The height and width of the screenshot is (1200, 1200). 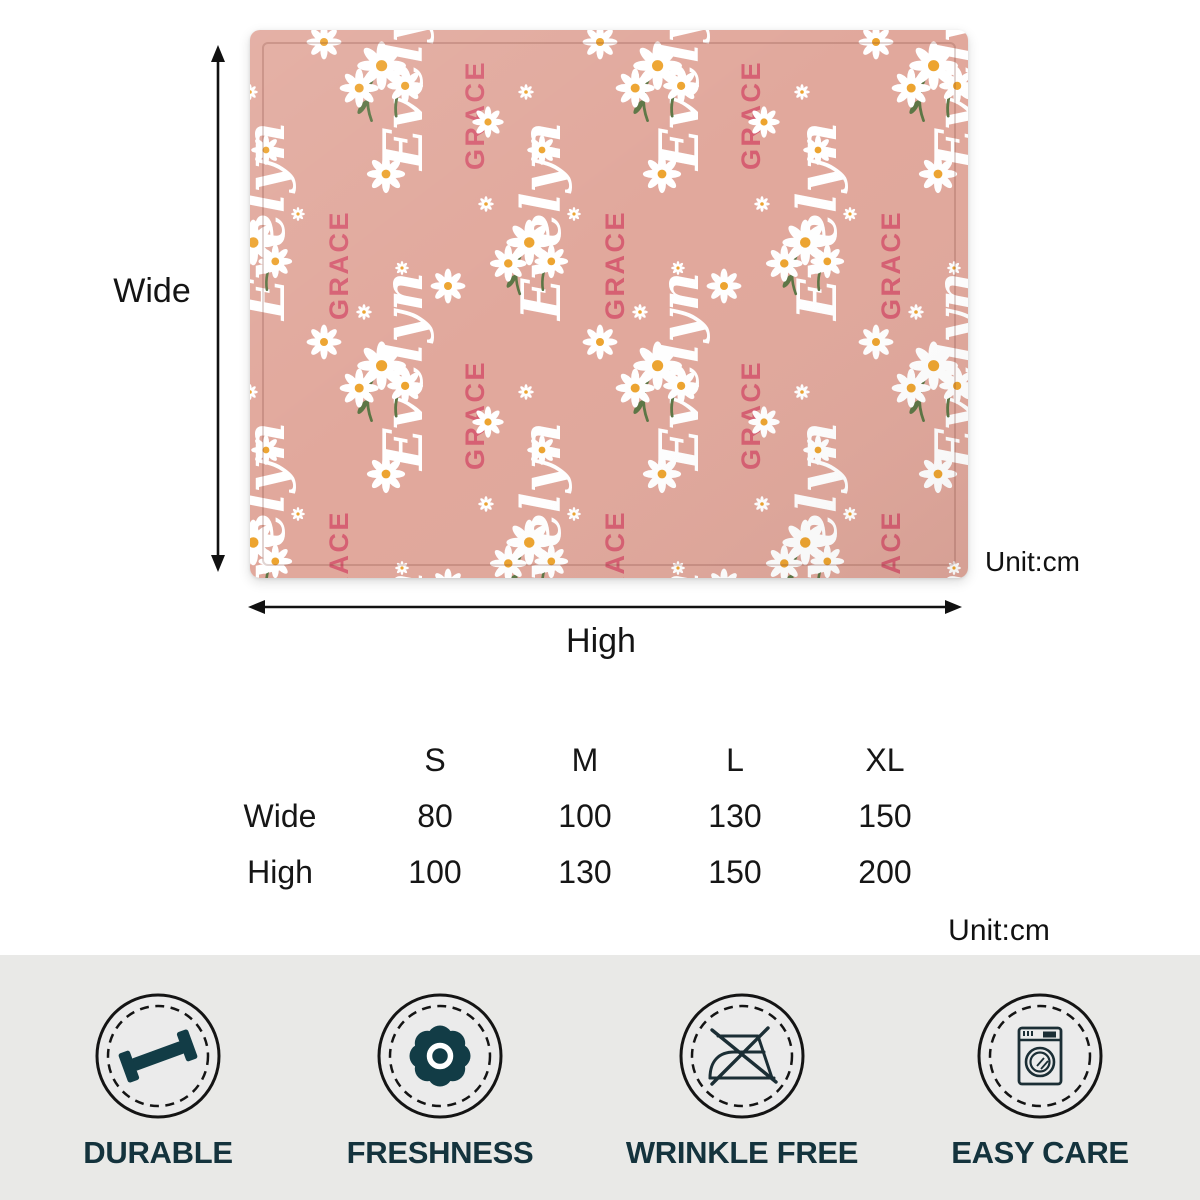 I want to click on column-header-xl: XL, so click(x=885, y=759).